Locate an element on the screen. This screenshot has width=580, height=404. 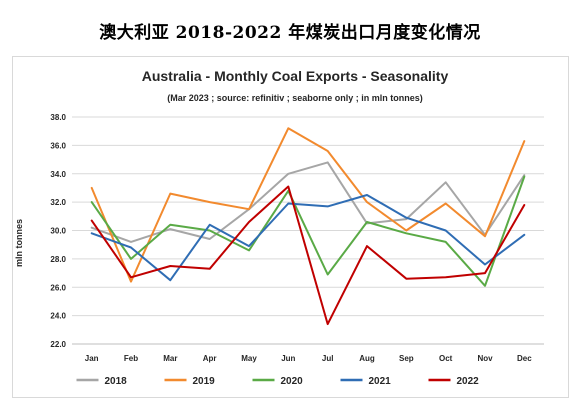
x-tick-label: Feb is located at coordinates (131, 358).